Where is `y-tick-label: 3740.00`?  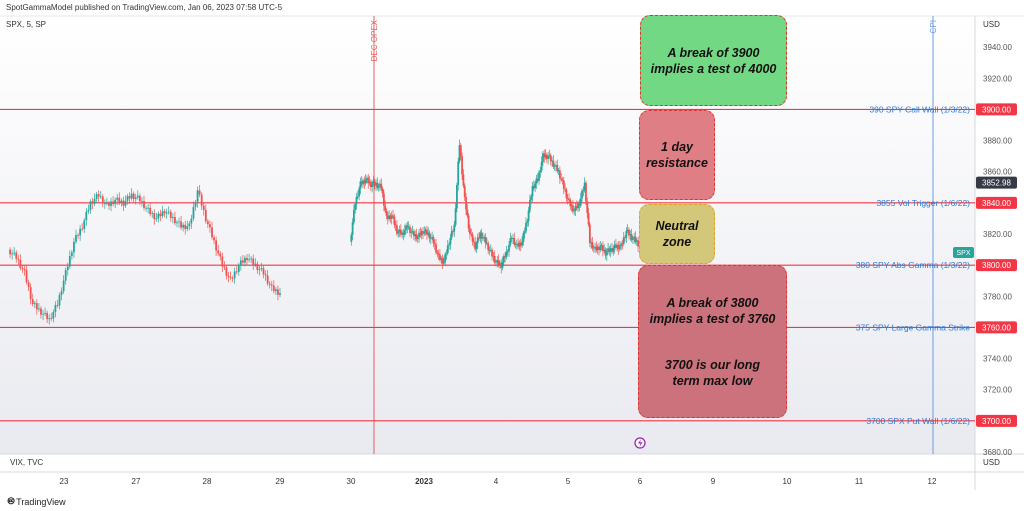 y-tick-label: 3740.00 is located at coordinates (997, 359).